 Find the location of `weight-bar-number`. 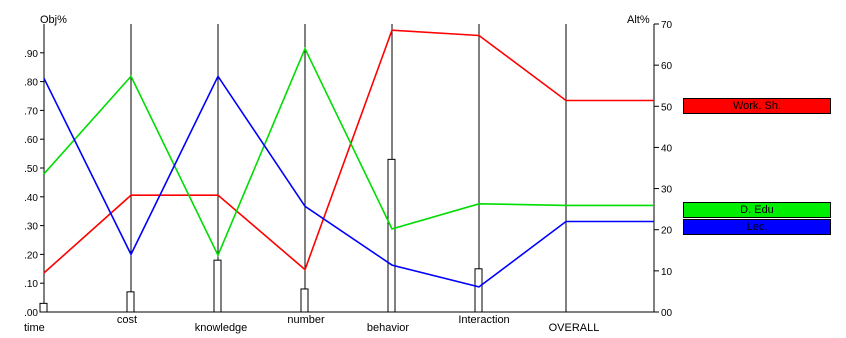

weight-bar-number is located at coordinates (304, 300).